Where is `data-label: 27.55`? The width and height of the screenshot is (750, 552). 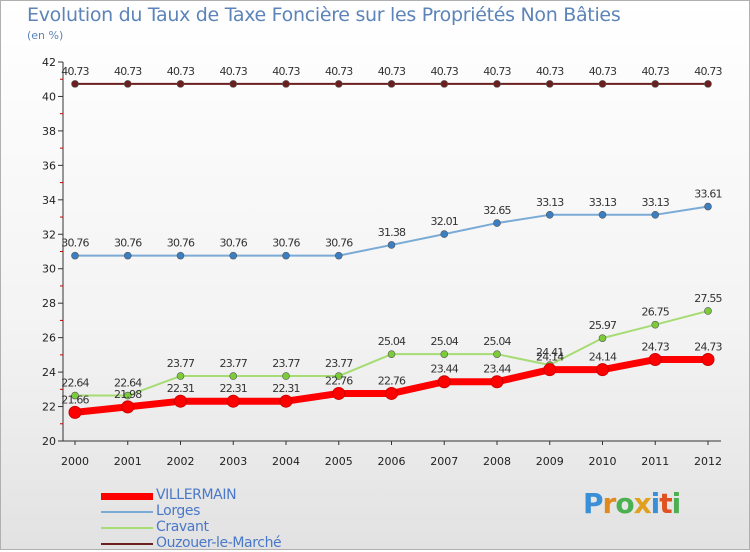
data-label: 27.55 is located at coordinates (708, 298).